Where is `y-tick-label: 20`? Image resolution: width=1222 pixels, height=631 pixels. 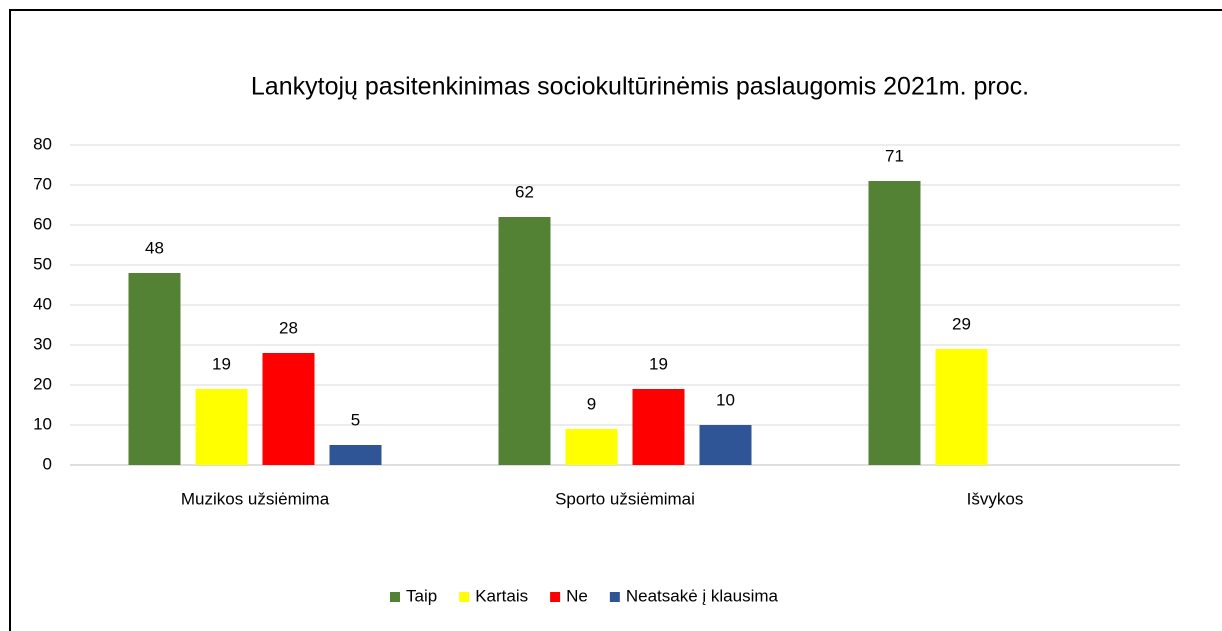
y-tick-label: 20 is located at coordinates (42, 383).